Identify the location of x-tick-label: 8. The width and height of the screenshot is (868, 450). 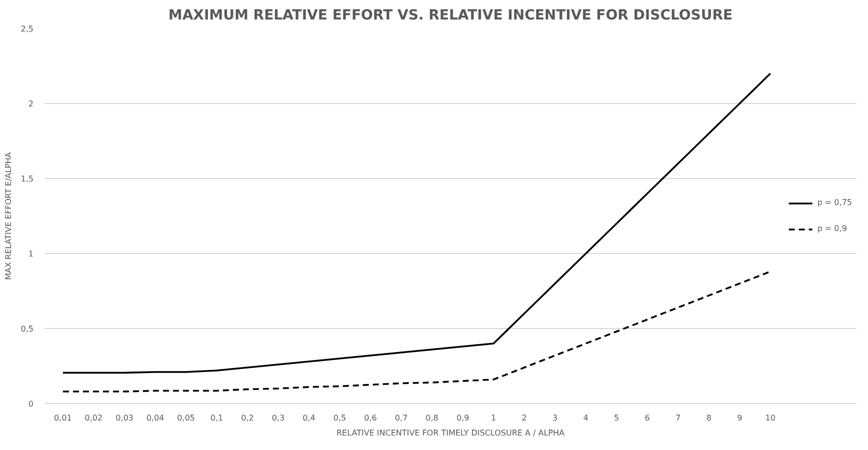
(709, 418).